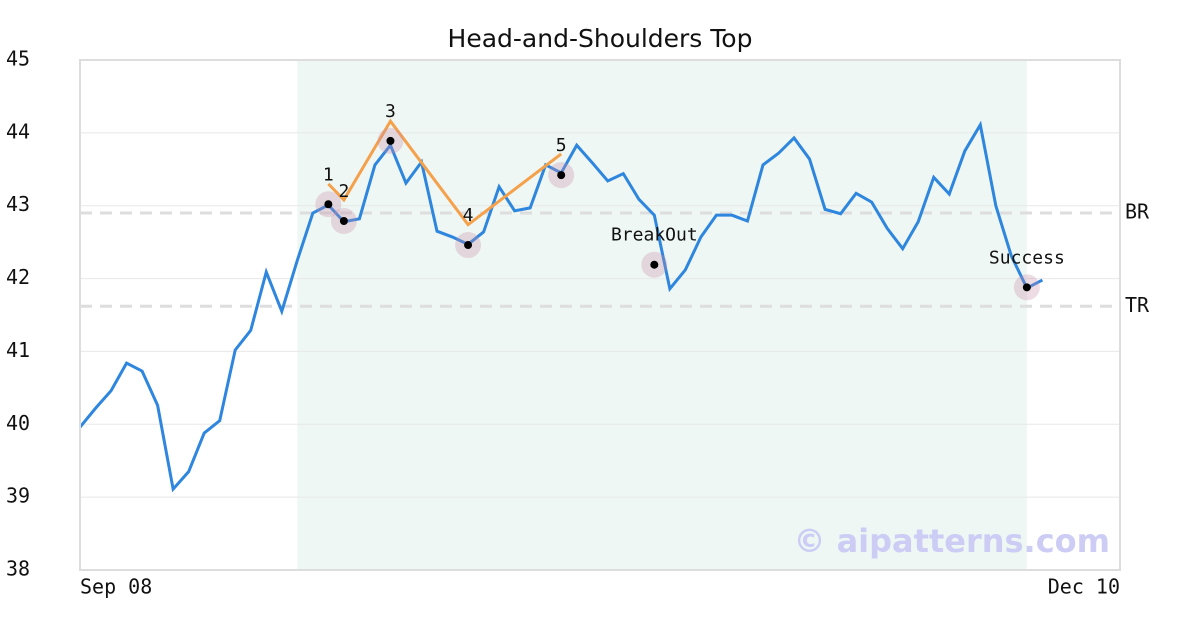 This screenshot has width=1200, height=630. What do you see at coordinates (390, 111) in the screenshot?
I see `point-label: 3` at bounding box center [390, 111].